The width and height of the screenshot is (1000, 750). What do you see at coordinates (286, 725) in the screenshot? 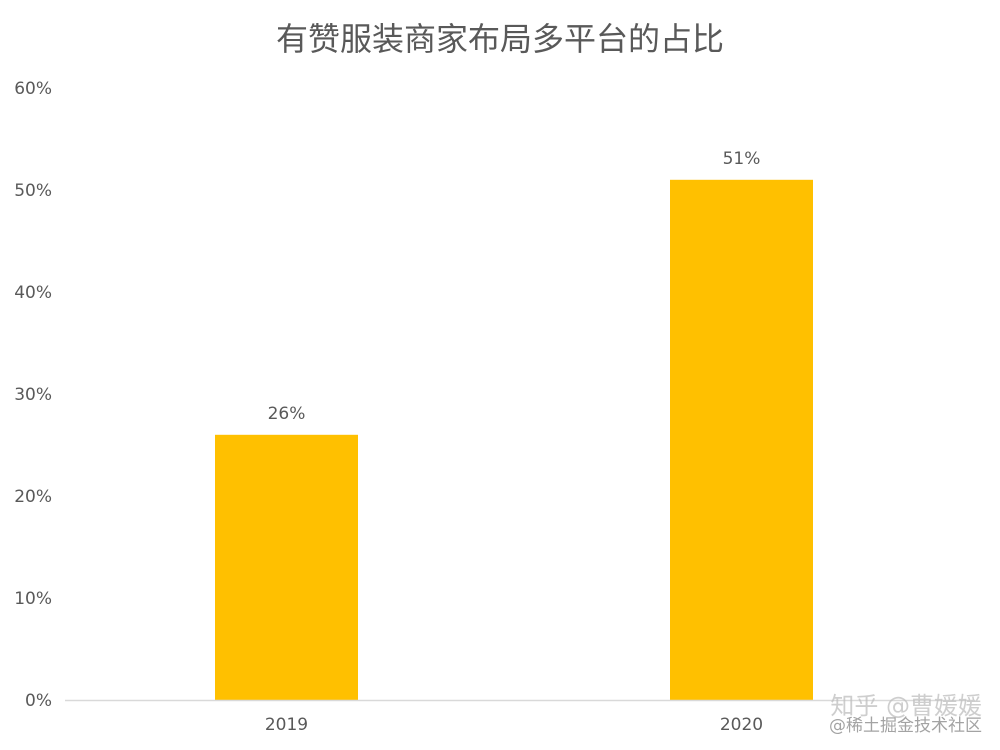
I see `x-tick-label: 2019` at bounding box center [286, 725].